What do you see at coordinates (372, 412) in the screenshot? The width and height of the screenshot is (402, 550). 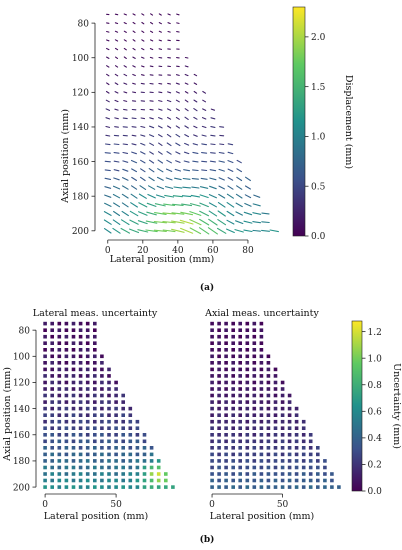 I see `panel-b-colorbar-ticks: 0.0 0.2 0.4 0.6 0.8 1.0 1.2` at bounding box center [372, 412].